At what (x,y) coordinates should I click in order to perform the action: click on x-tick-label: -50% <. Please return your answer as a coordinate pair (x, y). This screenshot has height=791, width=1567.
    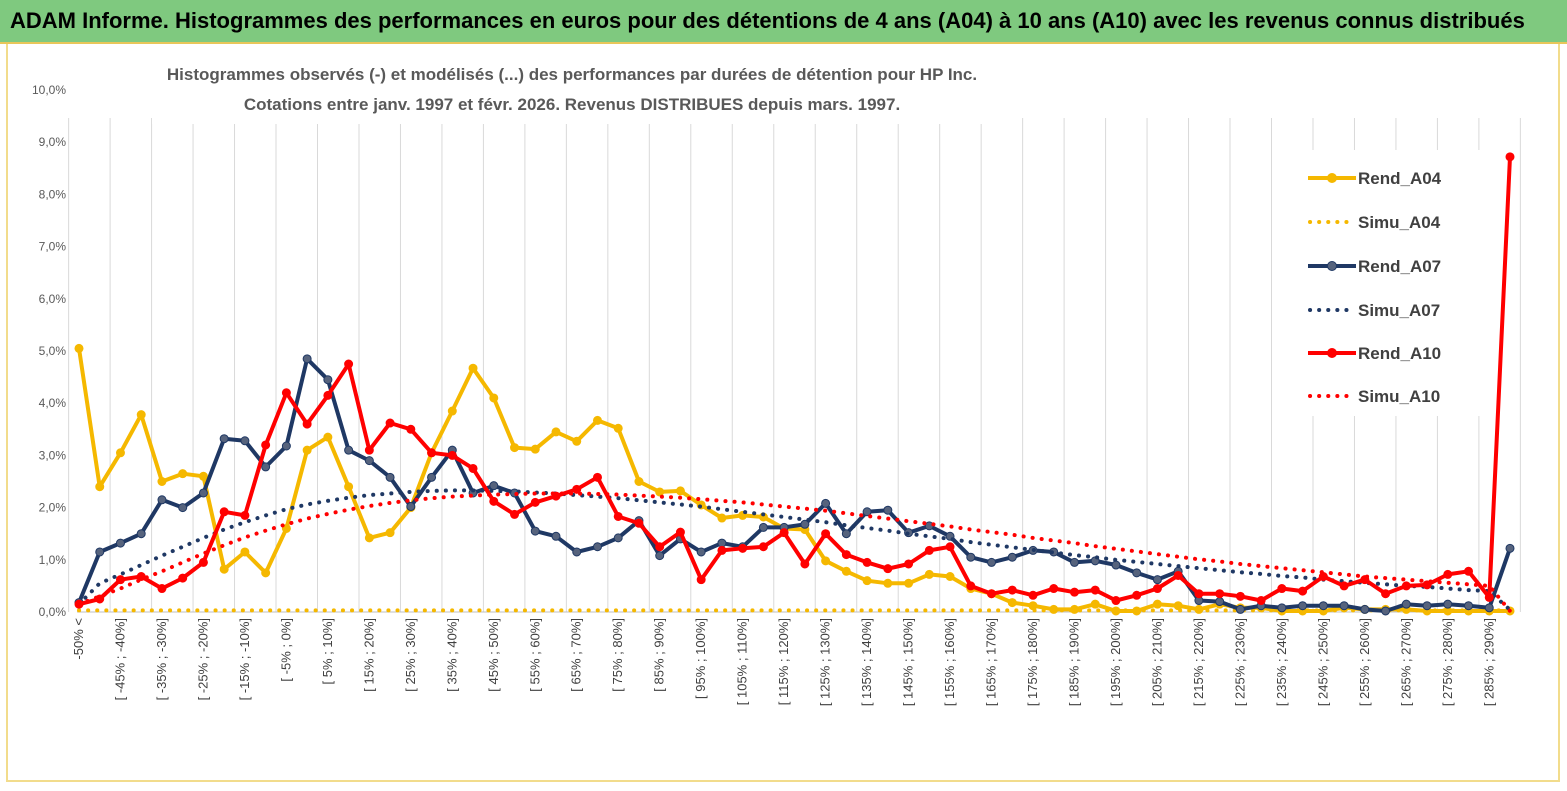
    Looking at the image, I should click on (78, 639).